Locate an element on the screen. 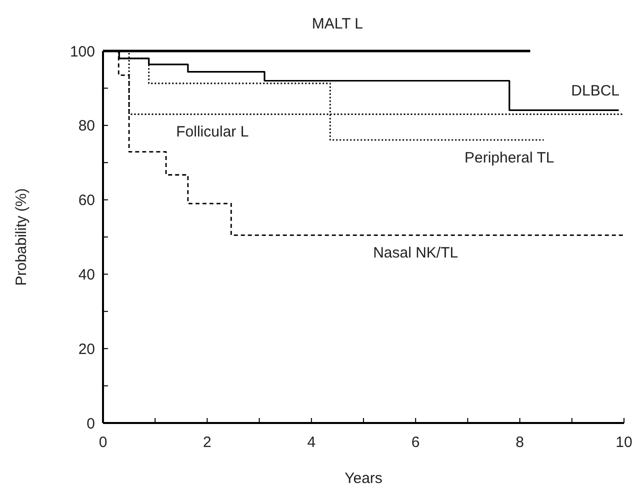  series-label: MALT L is located at coordinates (338, 24).